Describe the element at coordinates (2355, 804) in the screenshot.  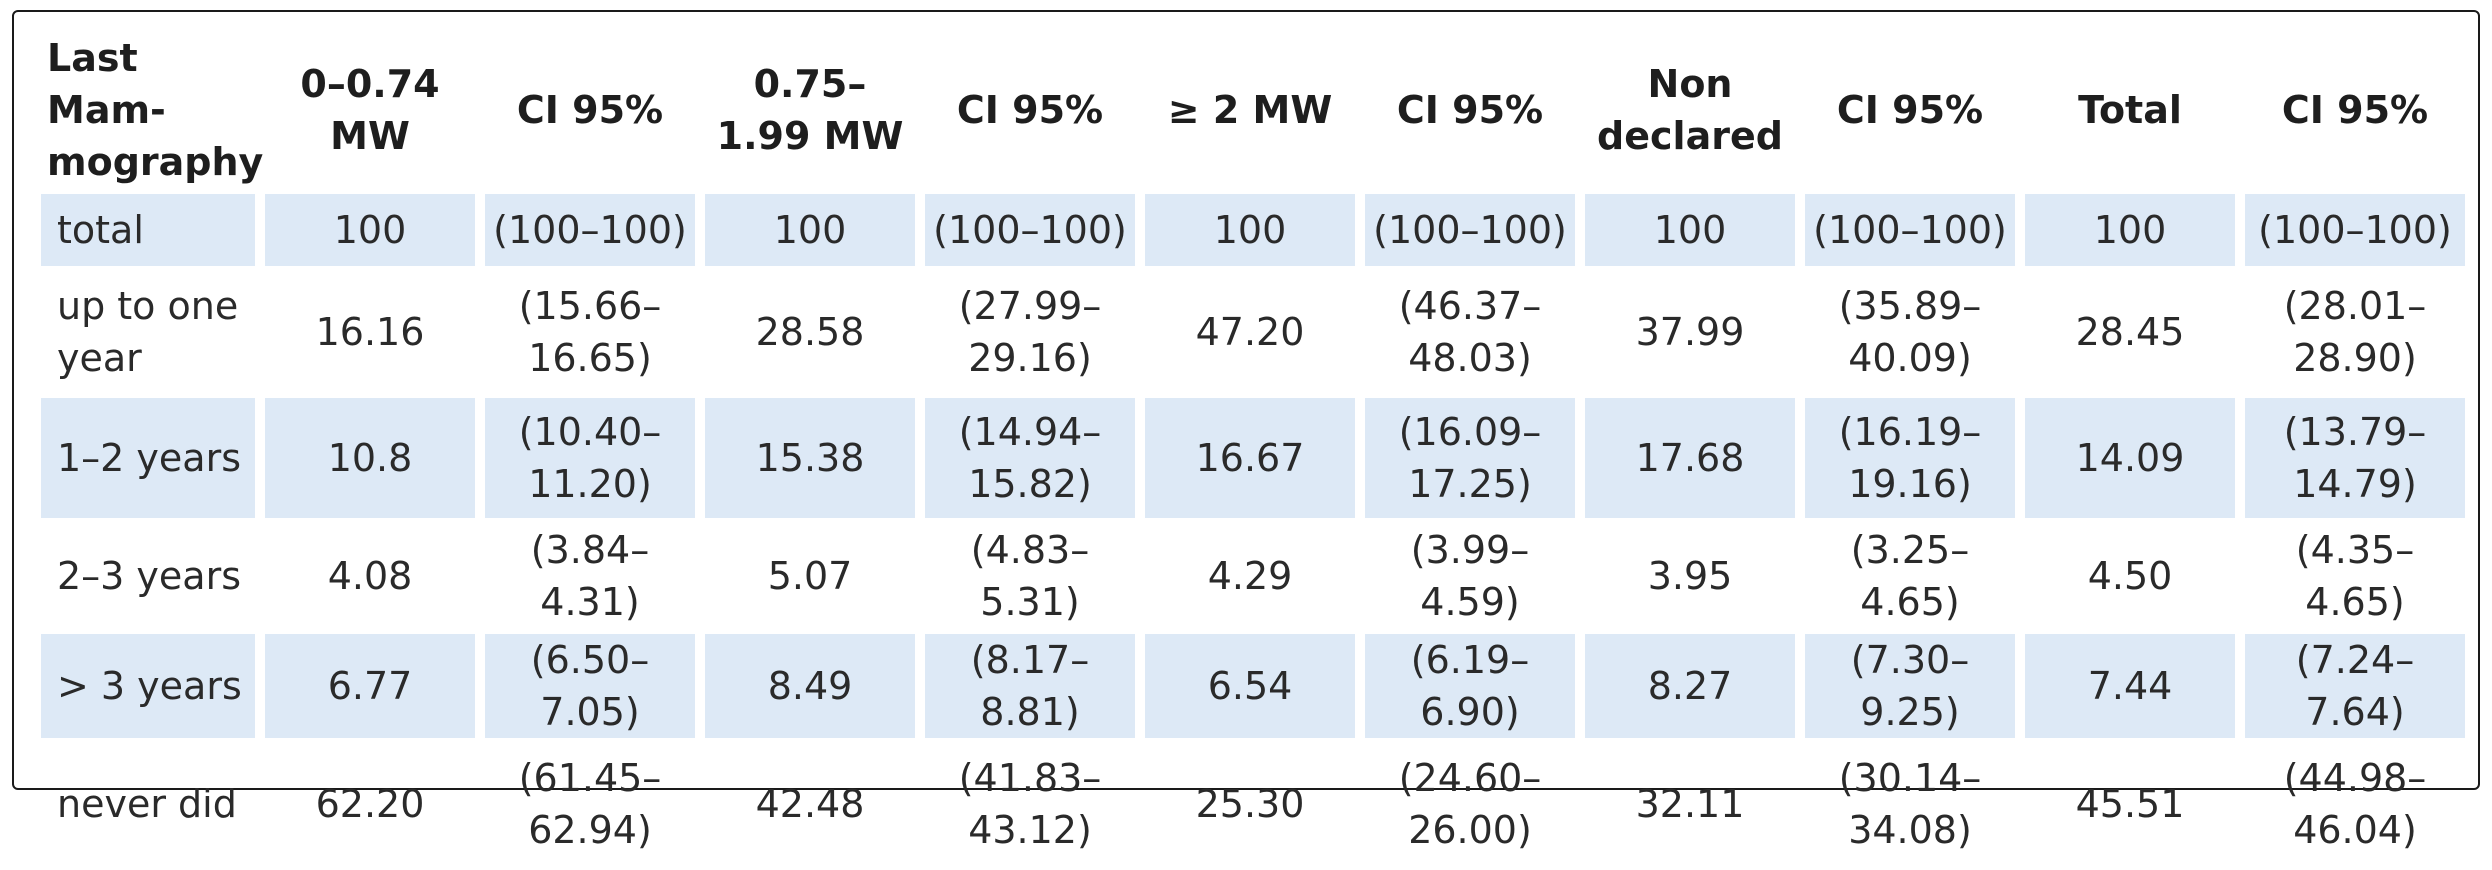
I see `table-cell: (44.98–46.04)` at that location.